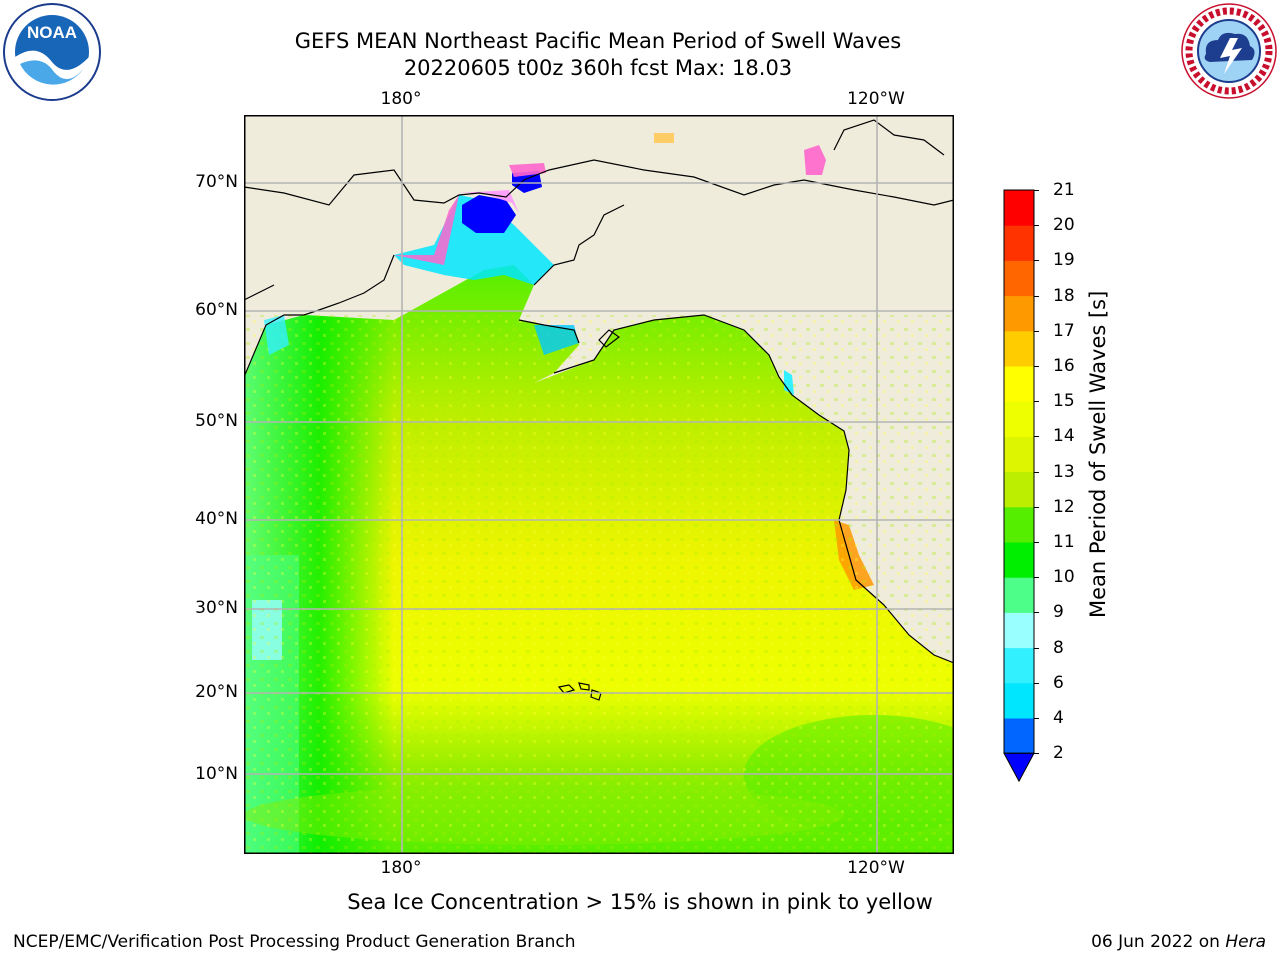 The height and width of the screenshot is (960, 1280). Describe the element at coordinates (1064, 577) in the screenshot. I see `colorbar-tick-label: 10` at that location.